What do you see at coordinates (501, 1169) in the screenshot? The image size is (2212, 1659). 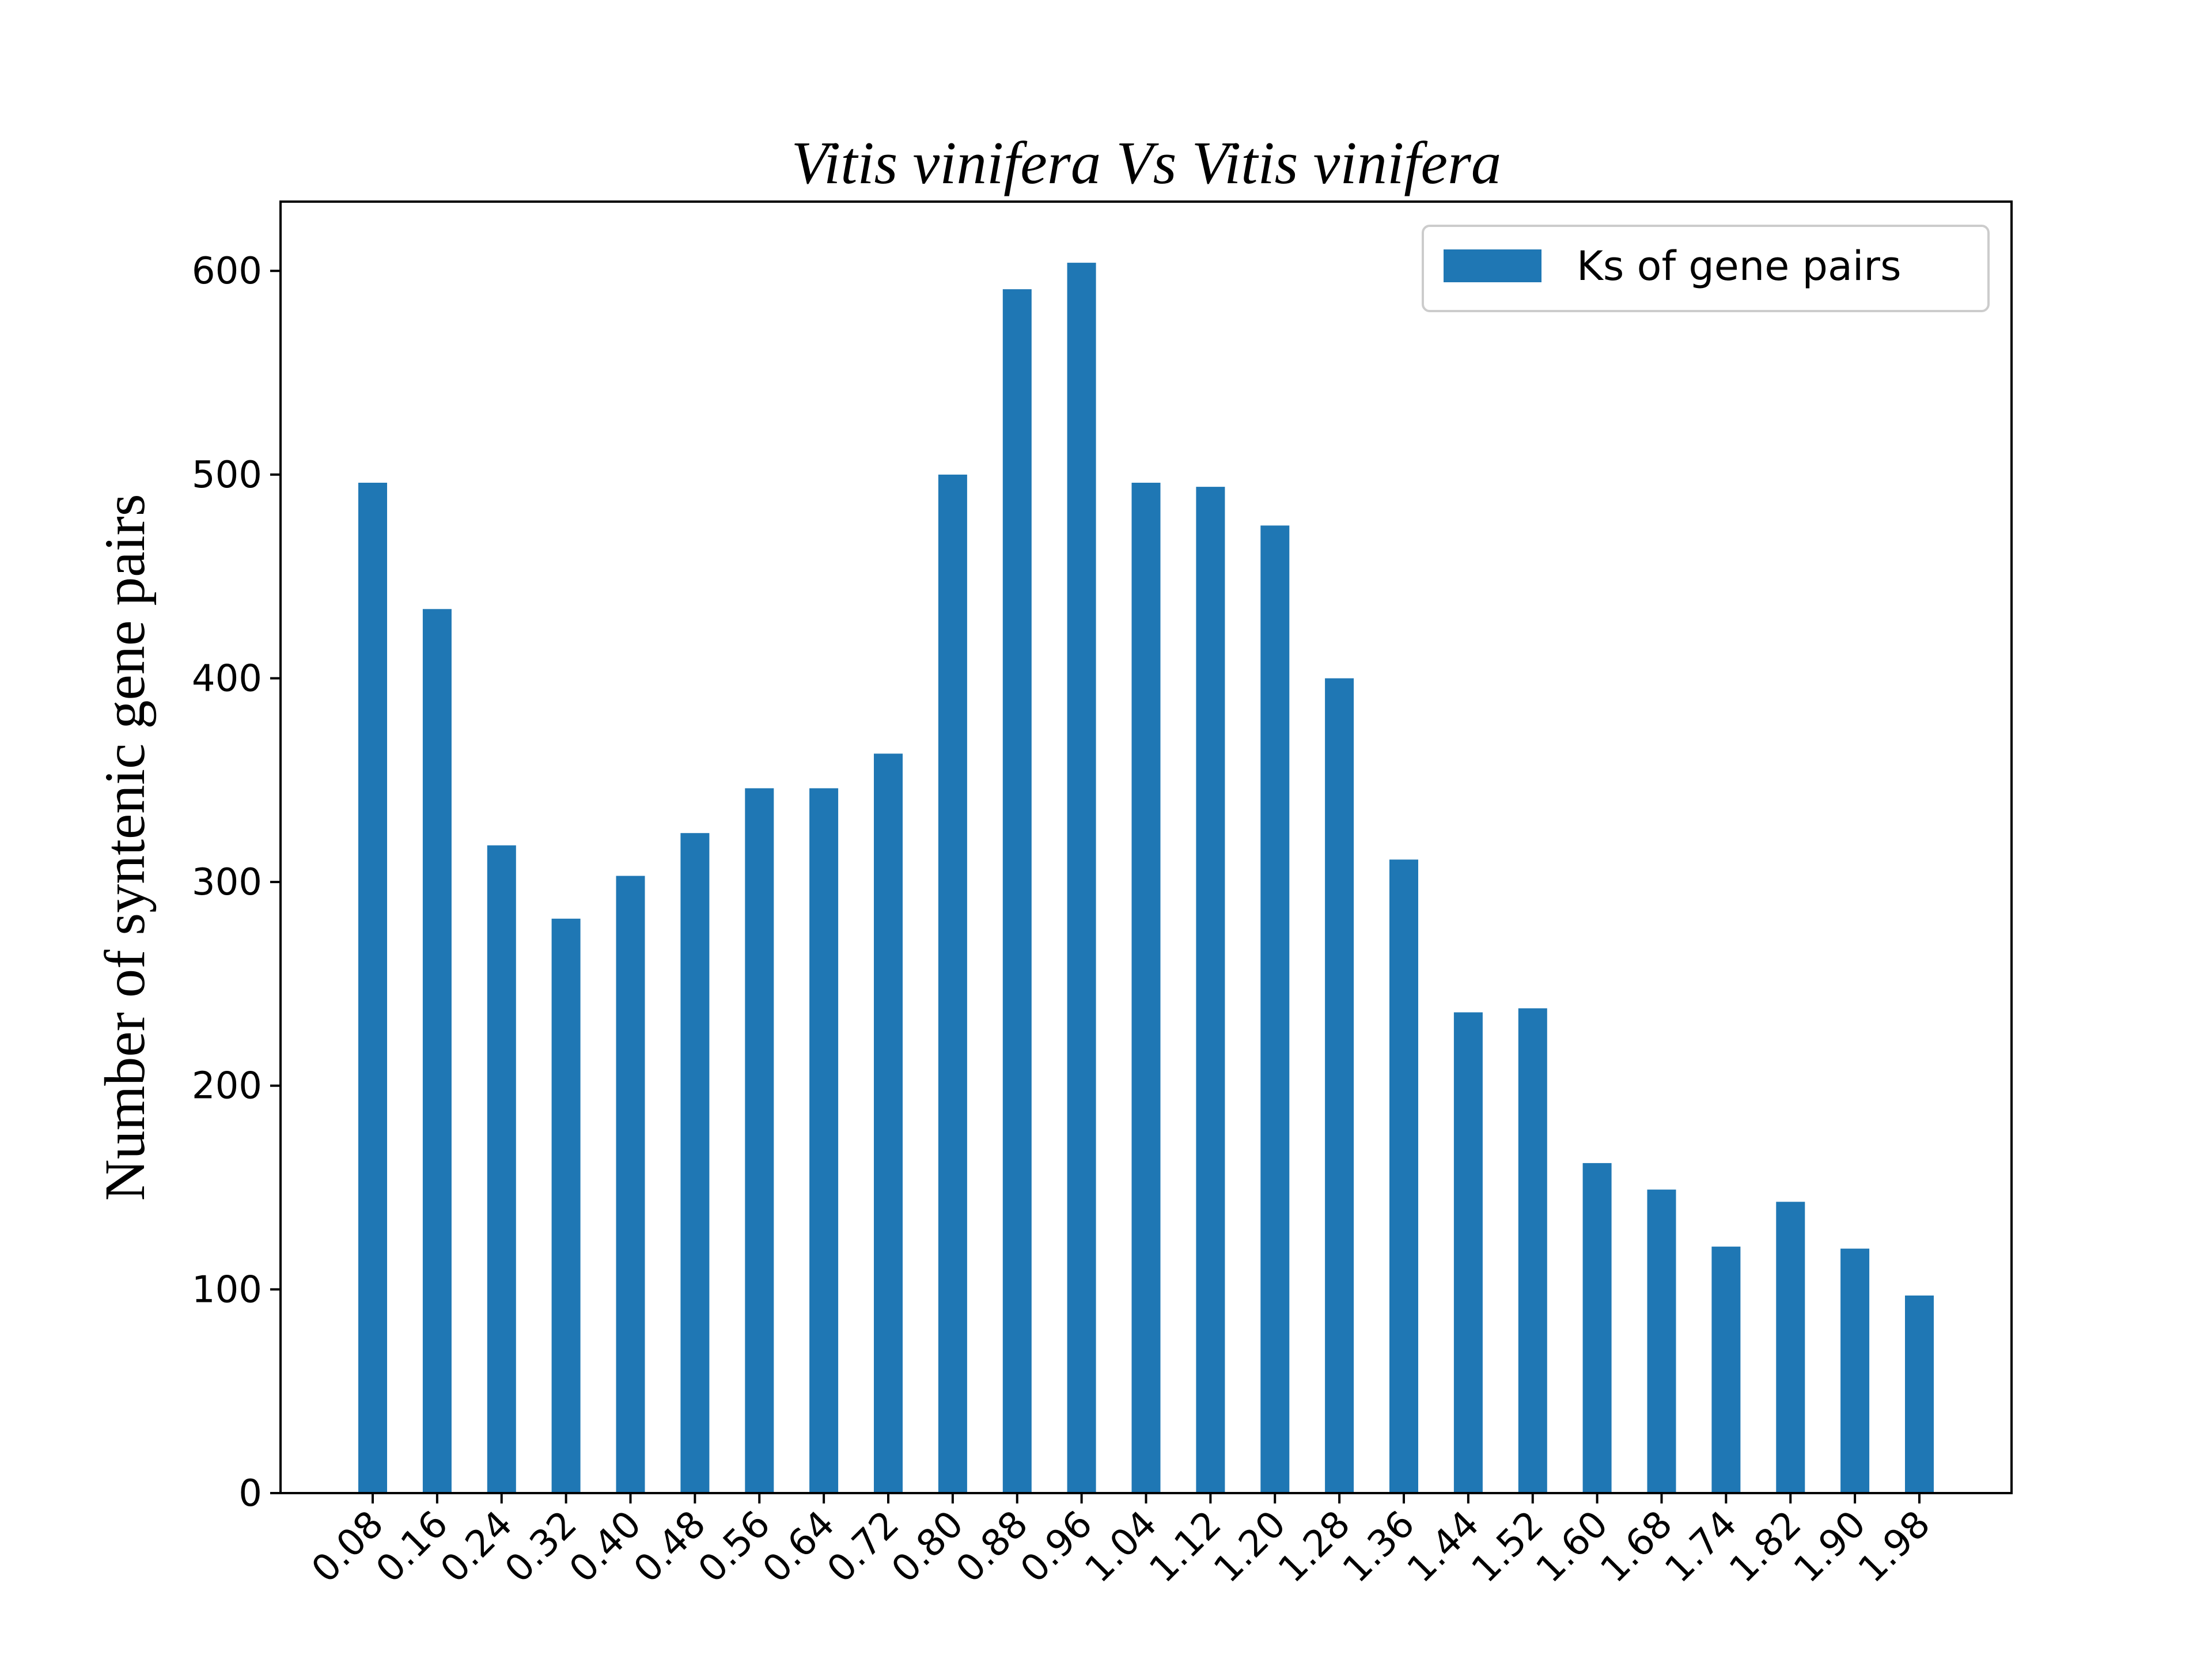 I see `bar-0.24` at bounding box center [501, 1169].